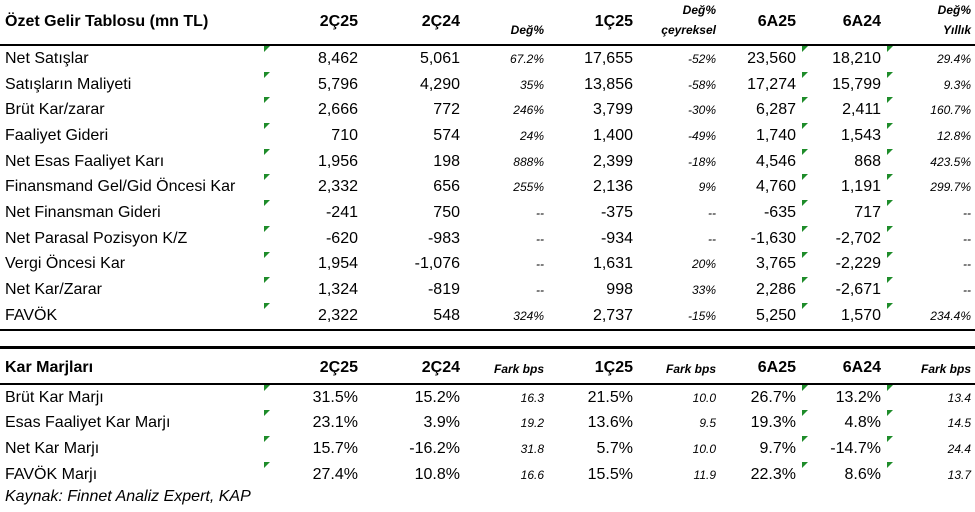 Image resolution: width=975 pixels, height=512 pixels. Describe the element at coordinates (777, 448) in the screenshot. I see `table-cell: 9.7%` at that location.